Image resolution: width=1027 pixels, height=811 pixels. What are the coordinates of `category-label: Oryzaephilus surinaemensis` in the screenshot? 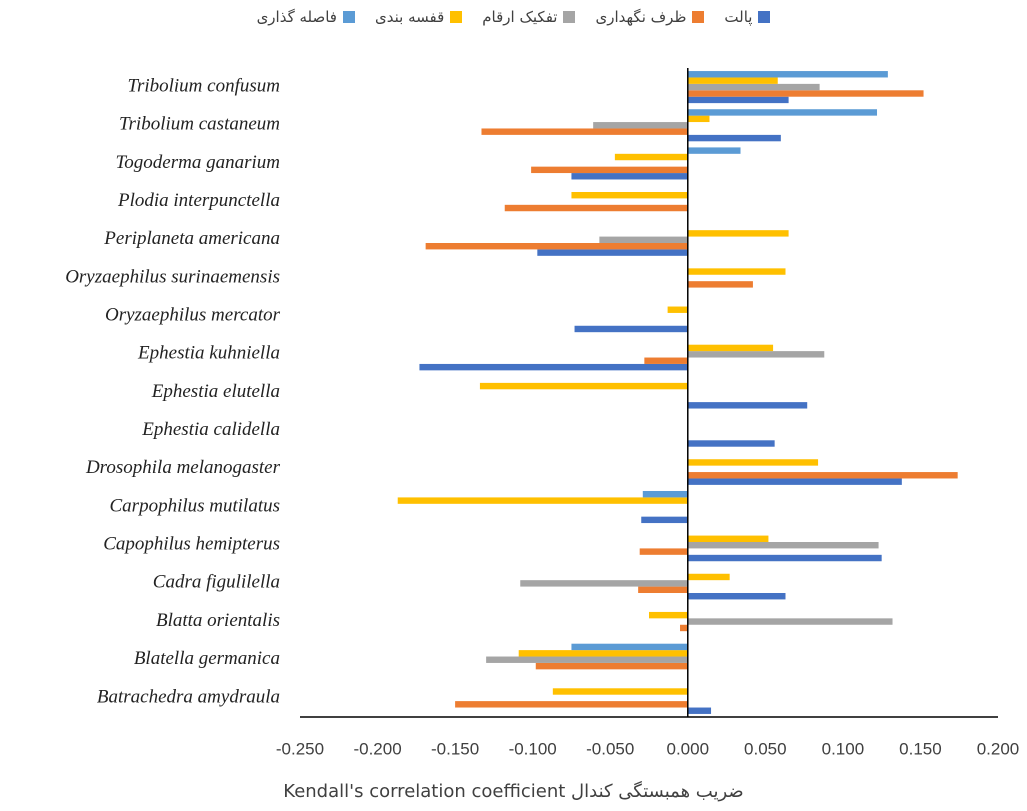 It's located at (172, 276).